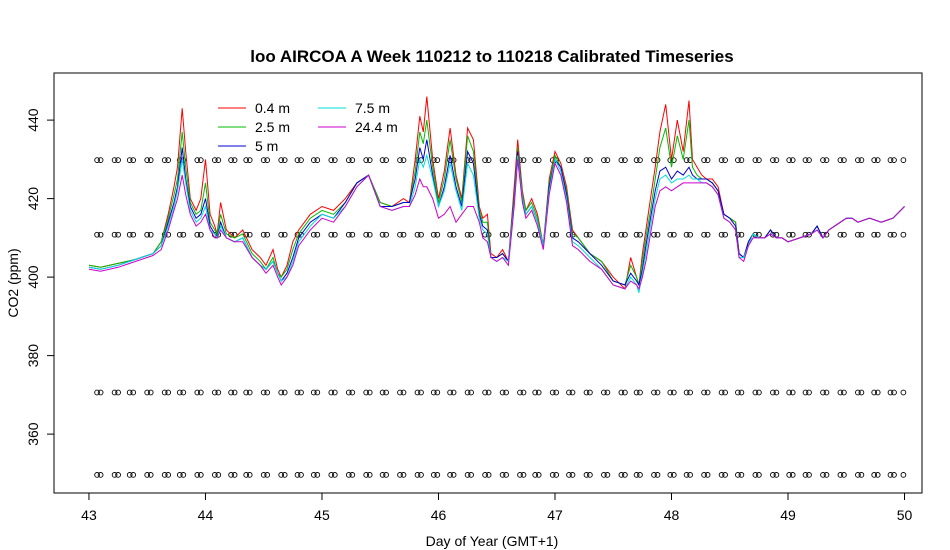  Describe the element at coordinates (672, 515) in the screenshot. I see `x-tick-label: 48` at that location.